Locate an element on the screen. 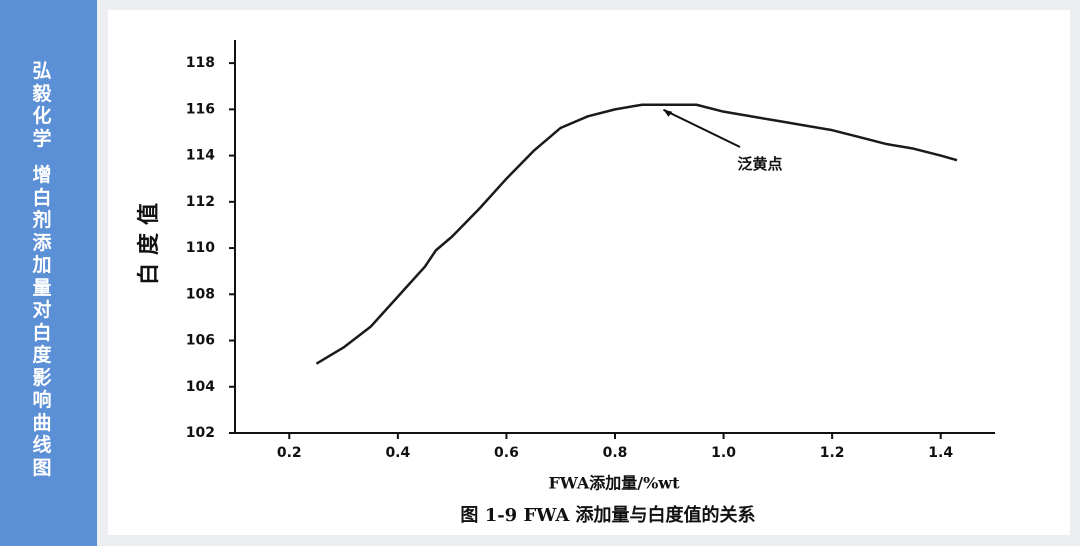 This screenshot has width=1080, height=546. y-tick-label: 116 is located at coordinates (200, 109).